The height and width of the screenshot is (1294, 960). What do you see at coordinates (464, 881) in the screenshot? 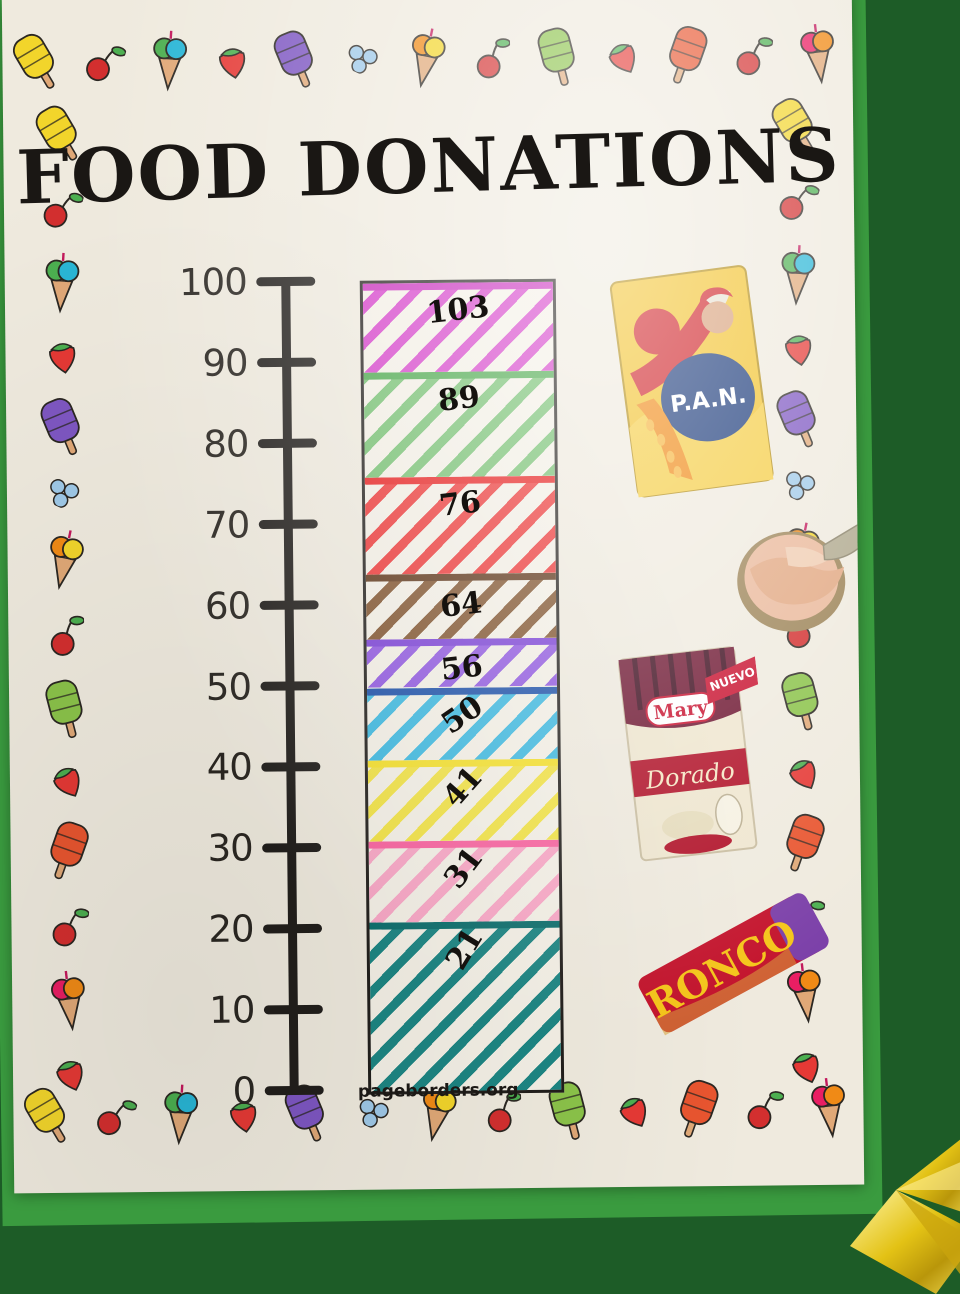
I see `bar-segment-31: 31` at bounding box center [464, 881].